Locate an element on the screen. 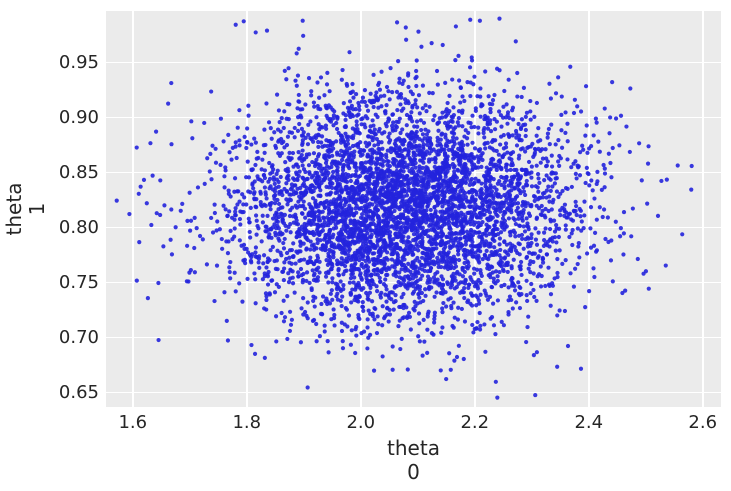 The image size is (731, 491). y-tick-label: 0.70 is located at coordinates (78, 337).